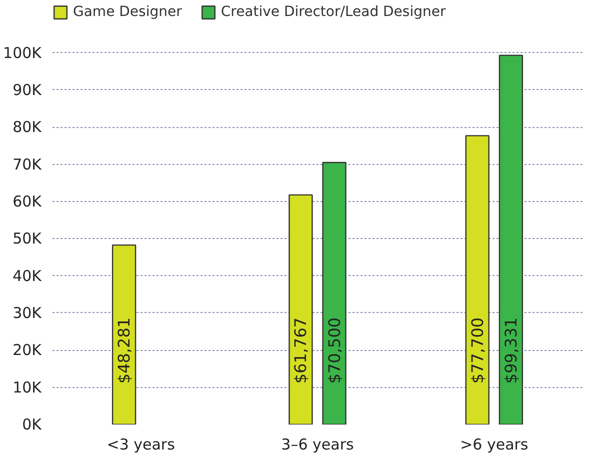 This screenshot has height=468, width=592. I want to click on legend-label: Creative Director/Lead Designer, so click(333, 12).